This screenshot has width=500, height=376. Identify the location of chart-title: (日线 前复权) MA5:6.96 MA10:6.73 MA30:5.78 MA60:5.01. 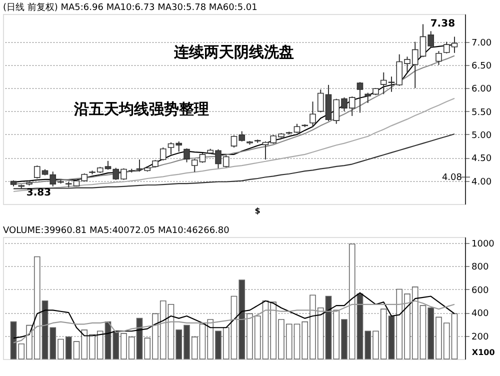
(130, 7).